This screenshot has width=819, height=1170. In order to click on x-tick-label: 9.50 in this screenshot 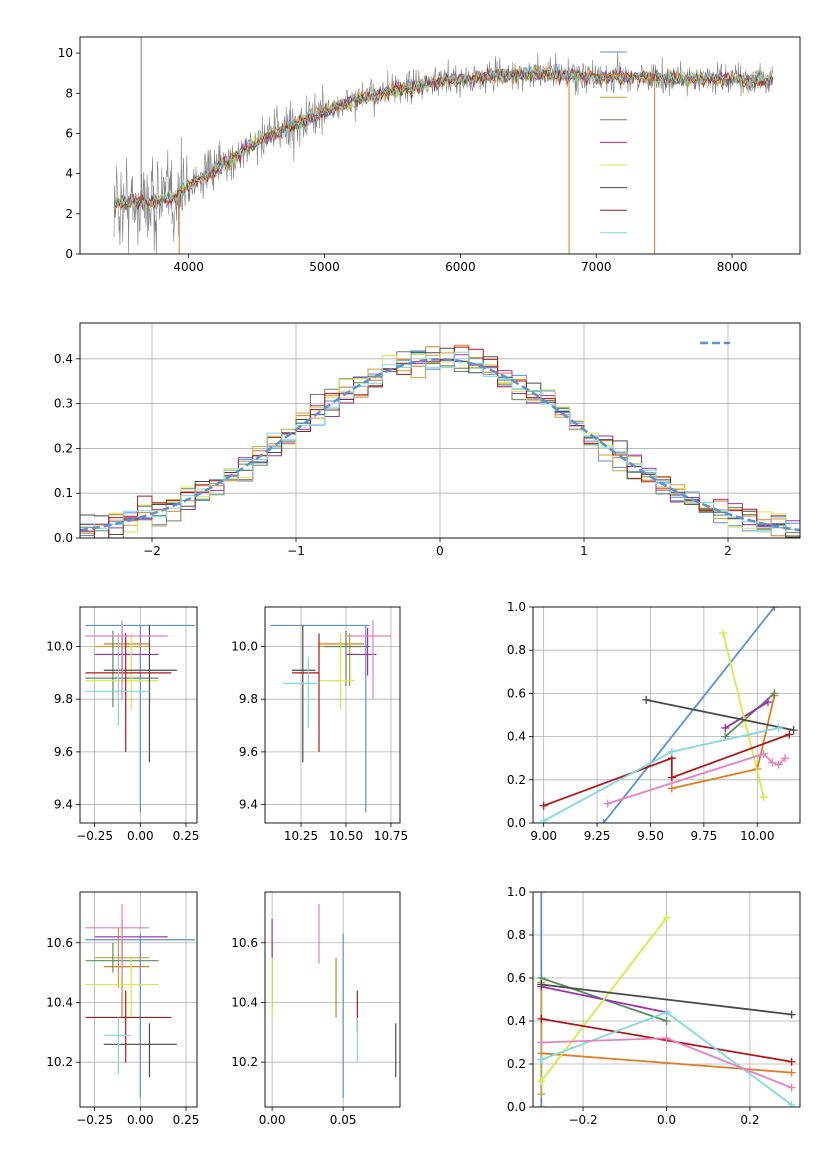, I will do `click(650, 836)`.